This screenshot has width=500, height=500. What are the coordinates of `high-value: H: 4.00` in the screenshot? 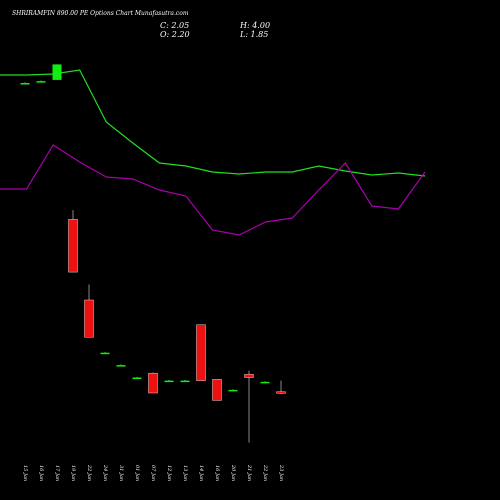 It's located at (255, 25).